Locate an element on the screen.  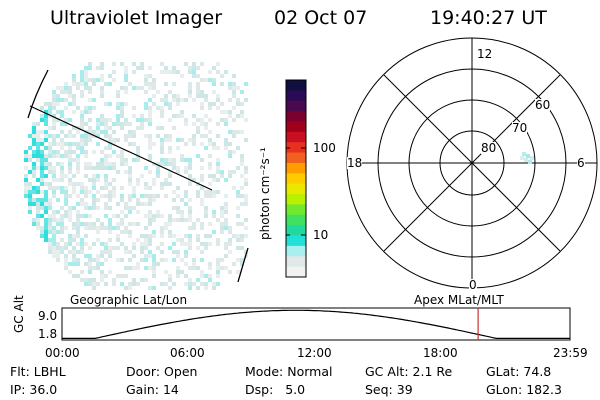
terminator-line is located at coordinates (121, 148).